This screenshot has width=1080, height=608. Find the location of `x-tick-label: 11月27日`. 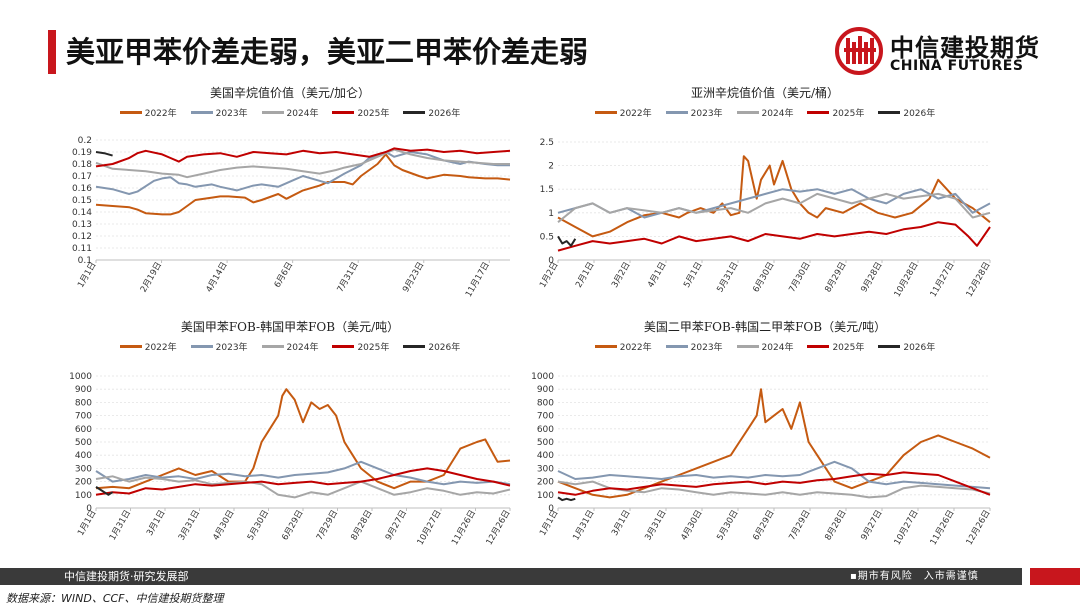

x-tick-label: 11月27日 is located at coordinates (943, 280).